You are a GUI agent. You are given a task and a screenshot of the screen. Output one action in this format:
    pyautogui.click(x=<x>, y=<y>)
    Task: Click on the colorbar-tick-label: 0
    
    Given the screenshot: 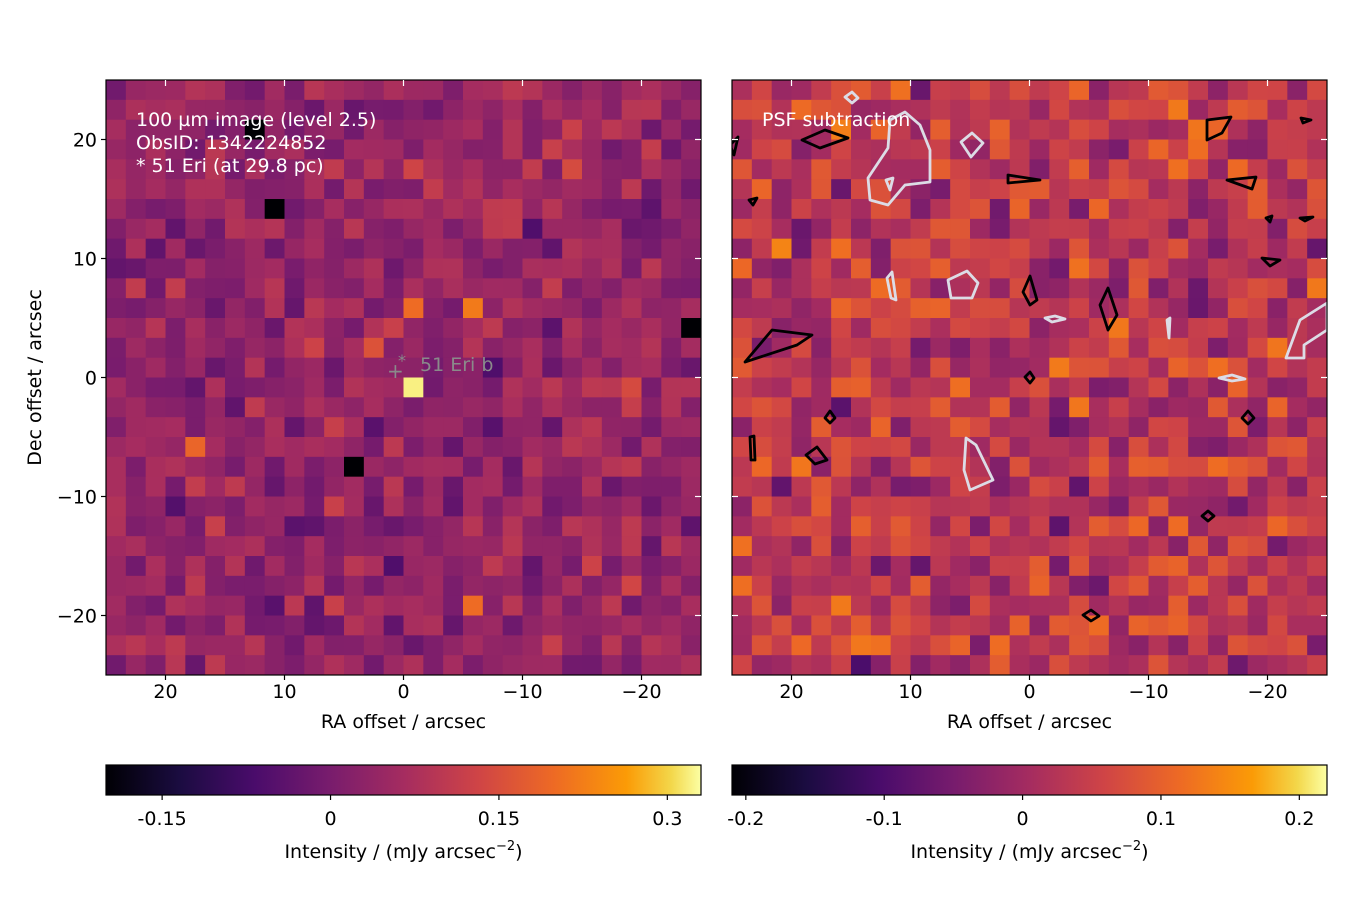 What is the action you would take?
    pyautogui.click(x=330, y=819)
    